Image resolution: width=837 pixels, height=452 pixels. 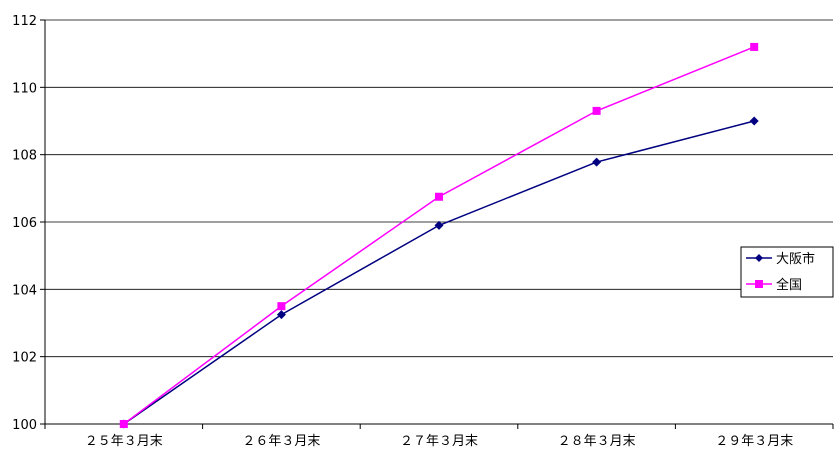 What do you see at coordinates (759, 258) in the screenshot?
I see `legend-marker-osaka` at bounding box center [759, 258].